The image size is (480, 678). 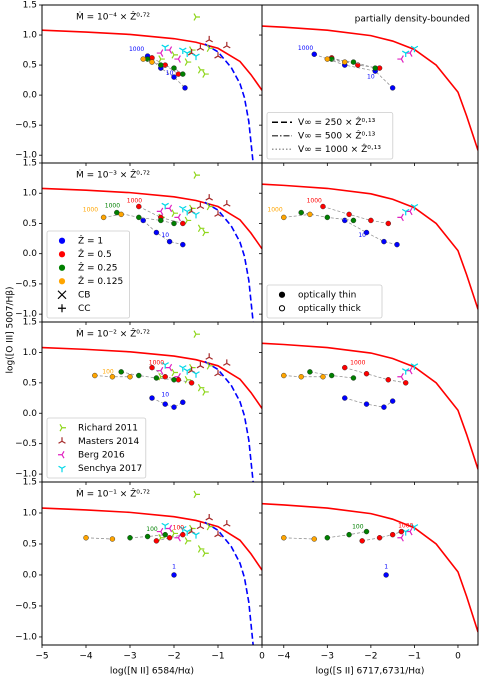 I want to click on legend-label: CC, so click(x=84, y=309).